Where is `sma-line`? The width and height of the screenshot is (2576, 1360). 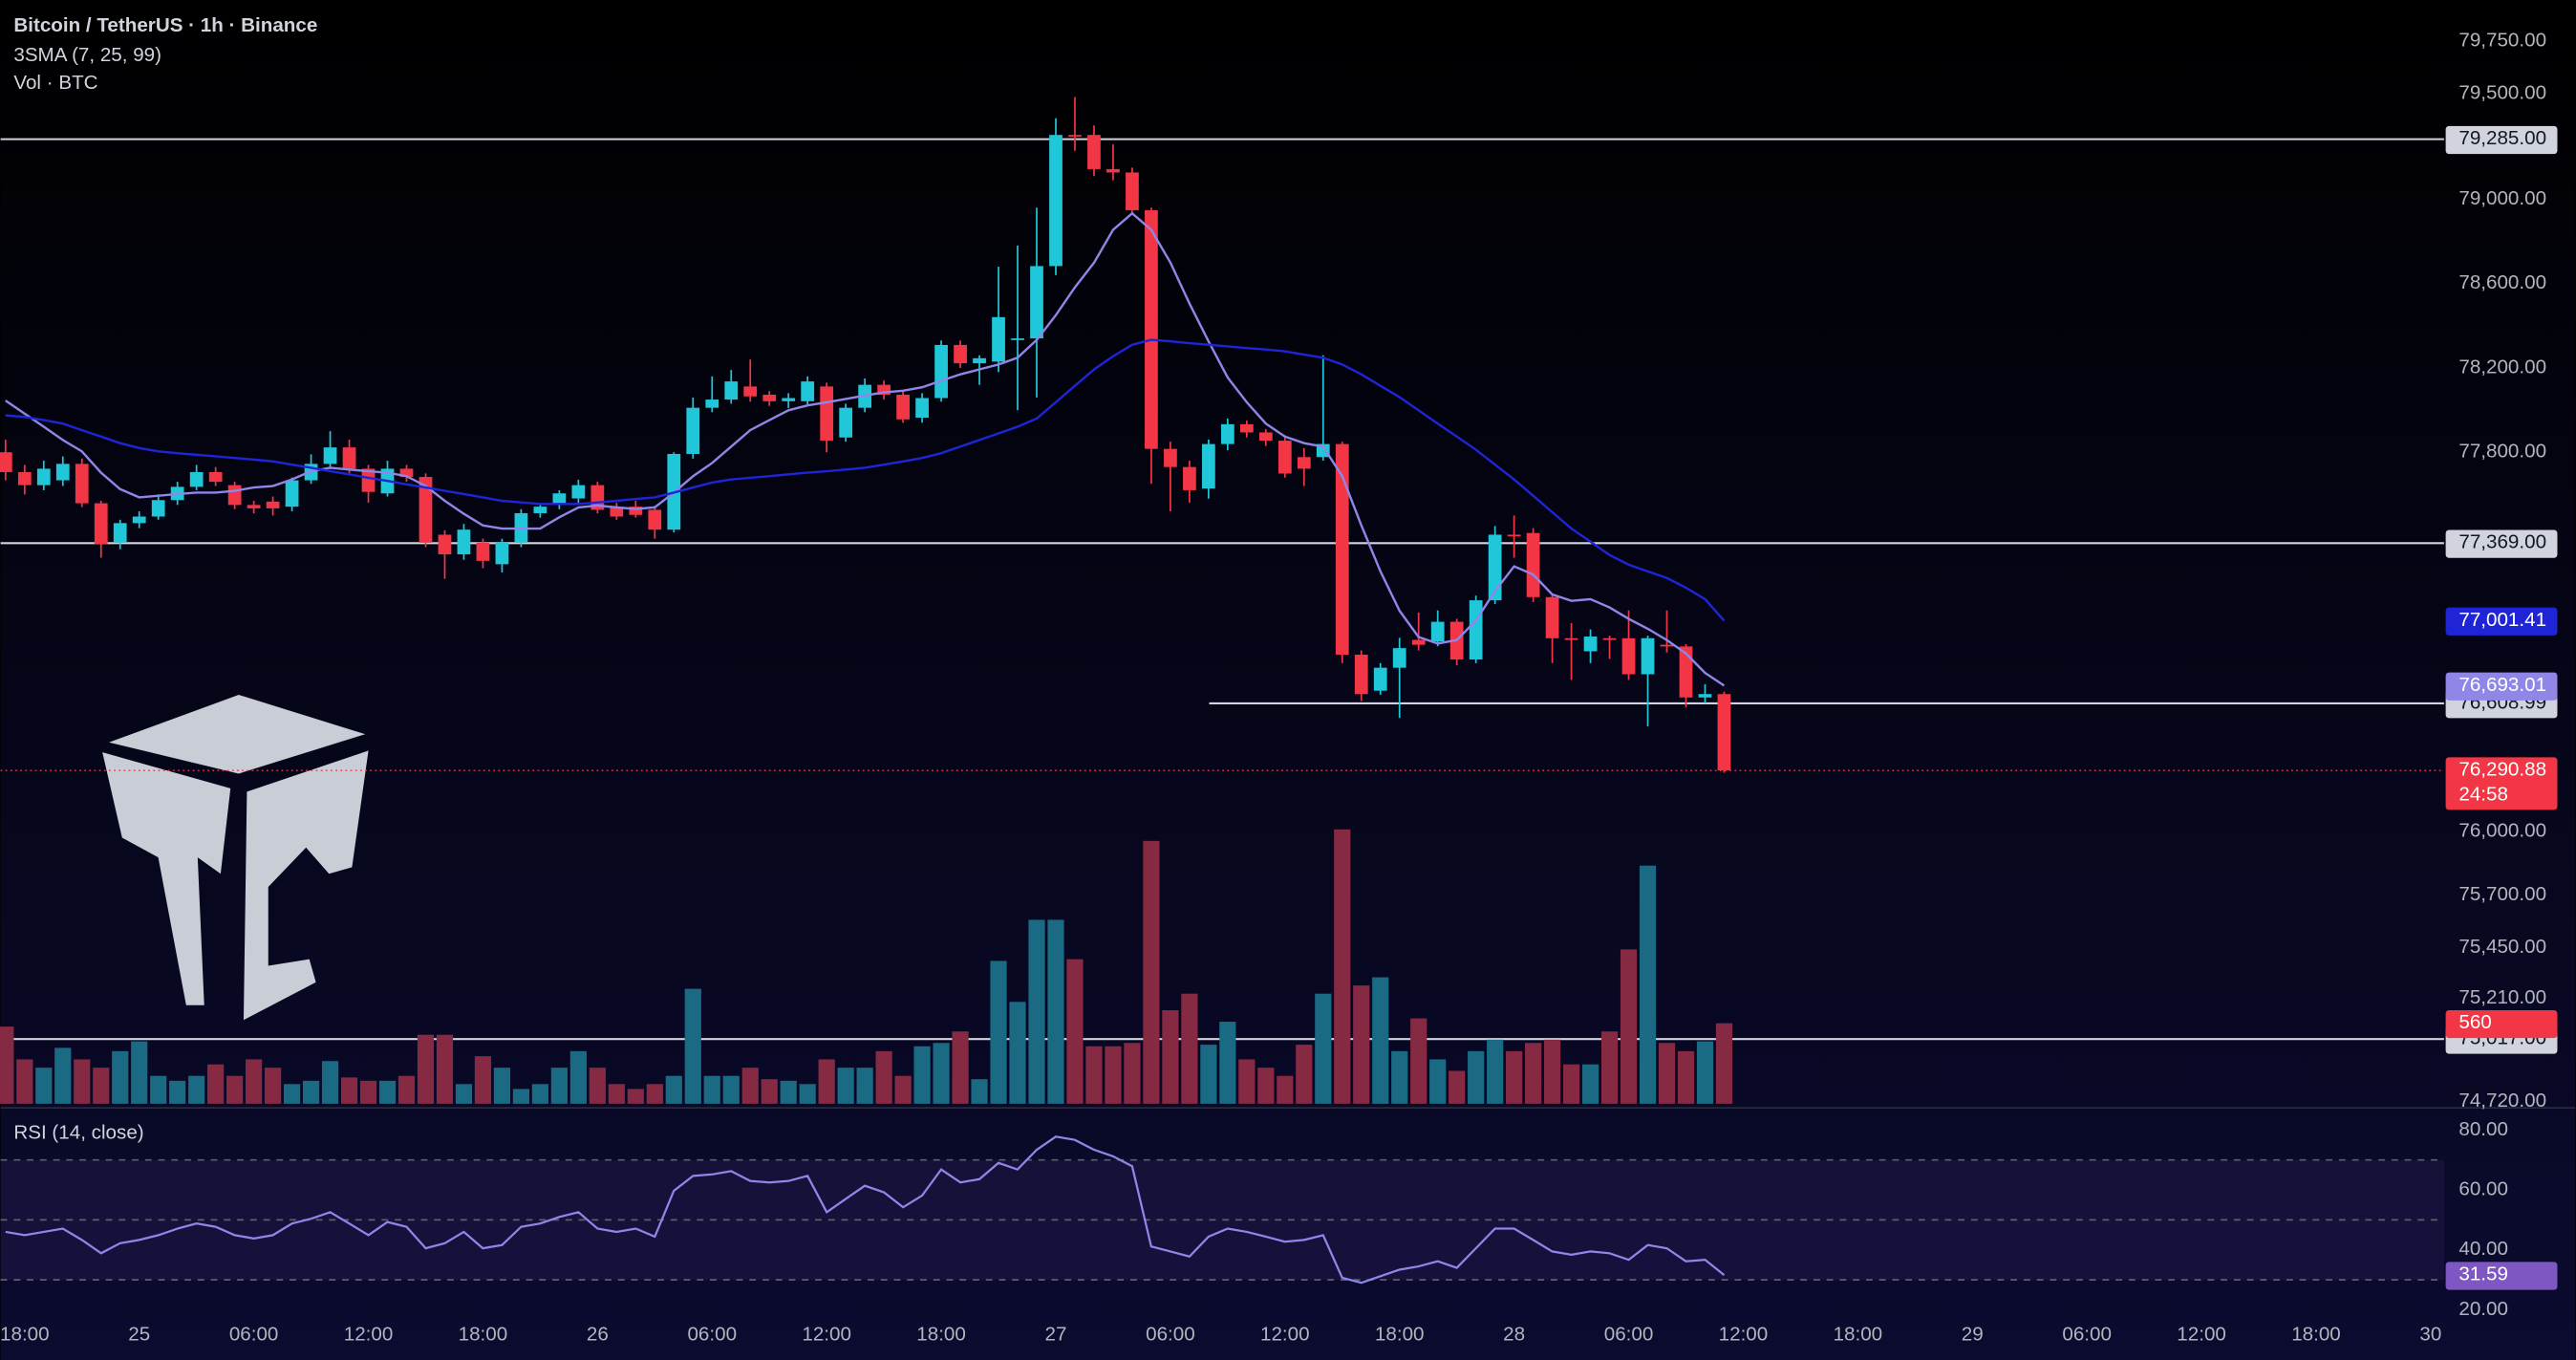
sma-line is located at coordinates (865, 480).